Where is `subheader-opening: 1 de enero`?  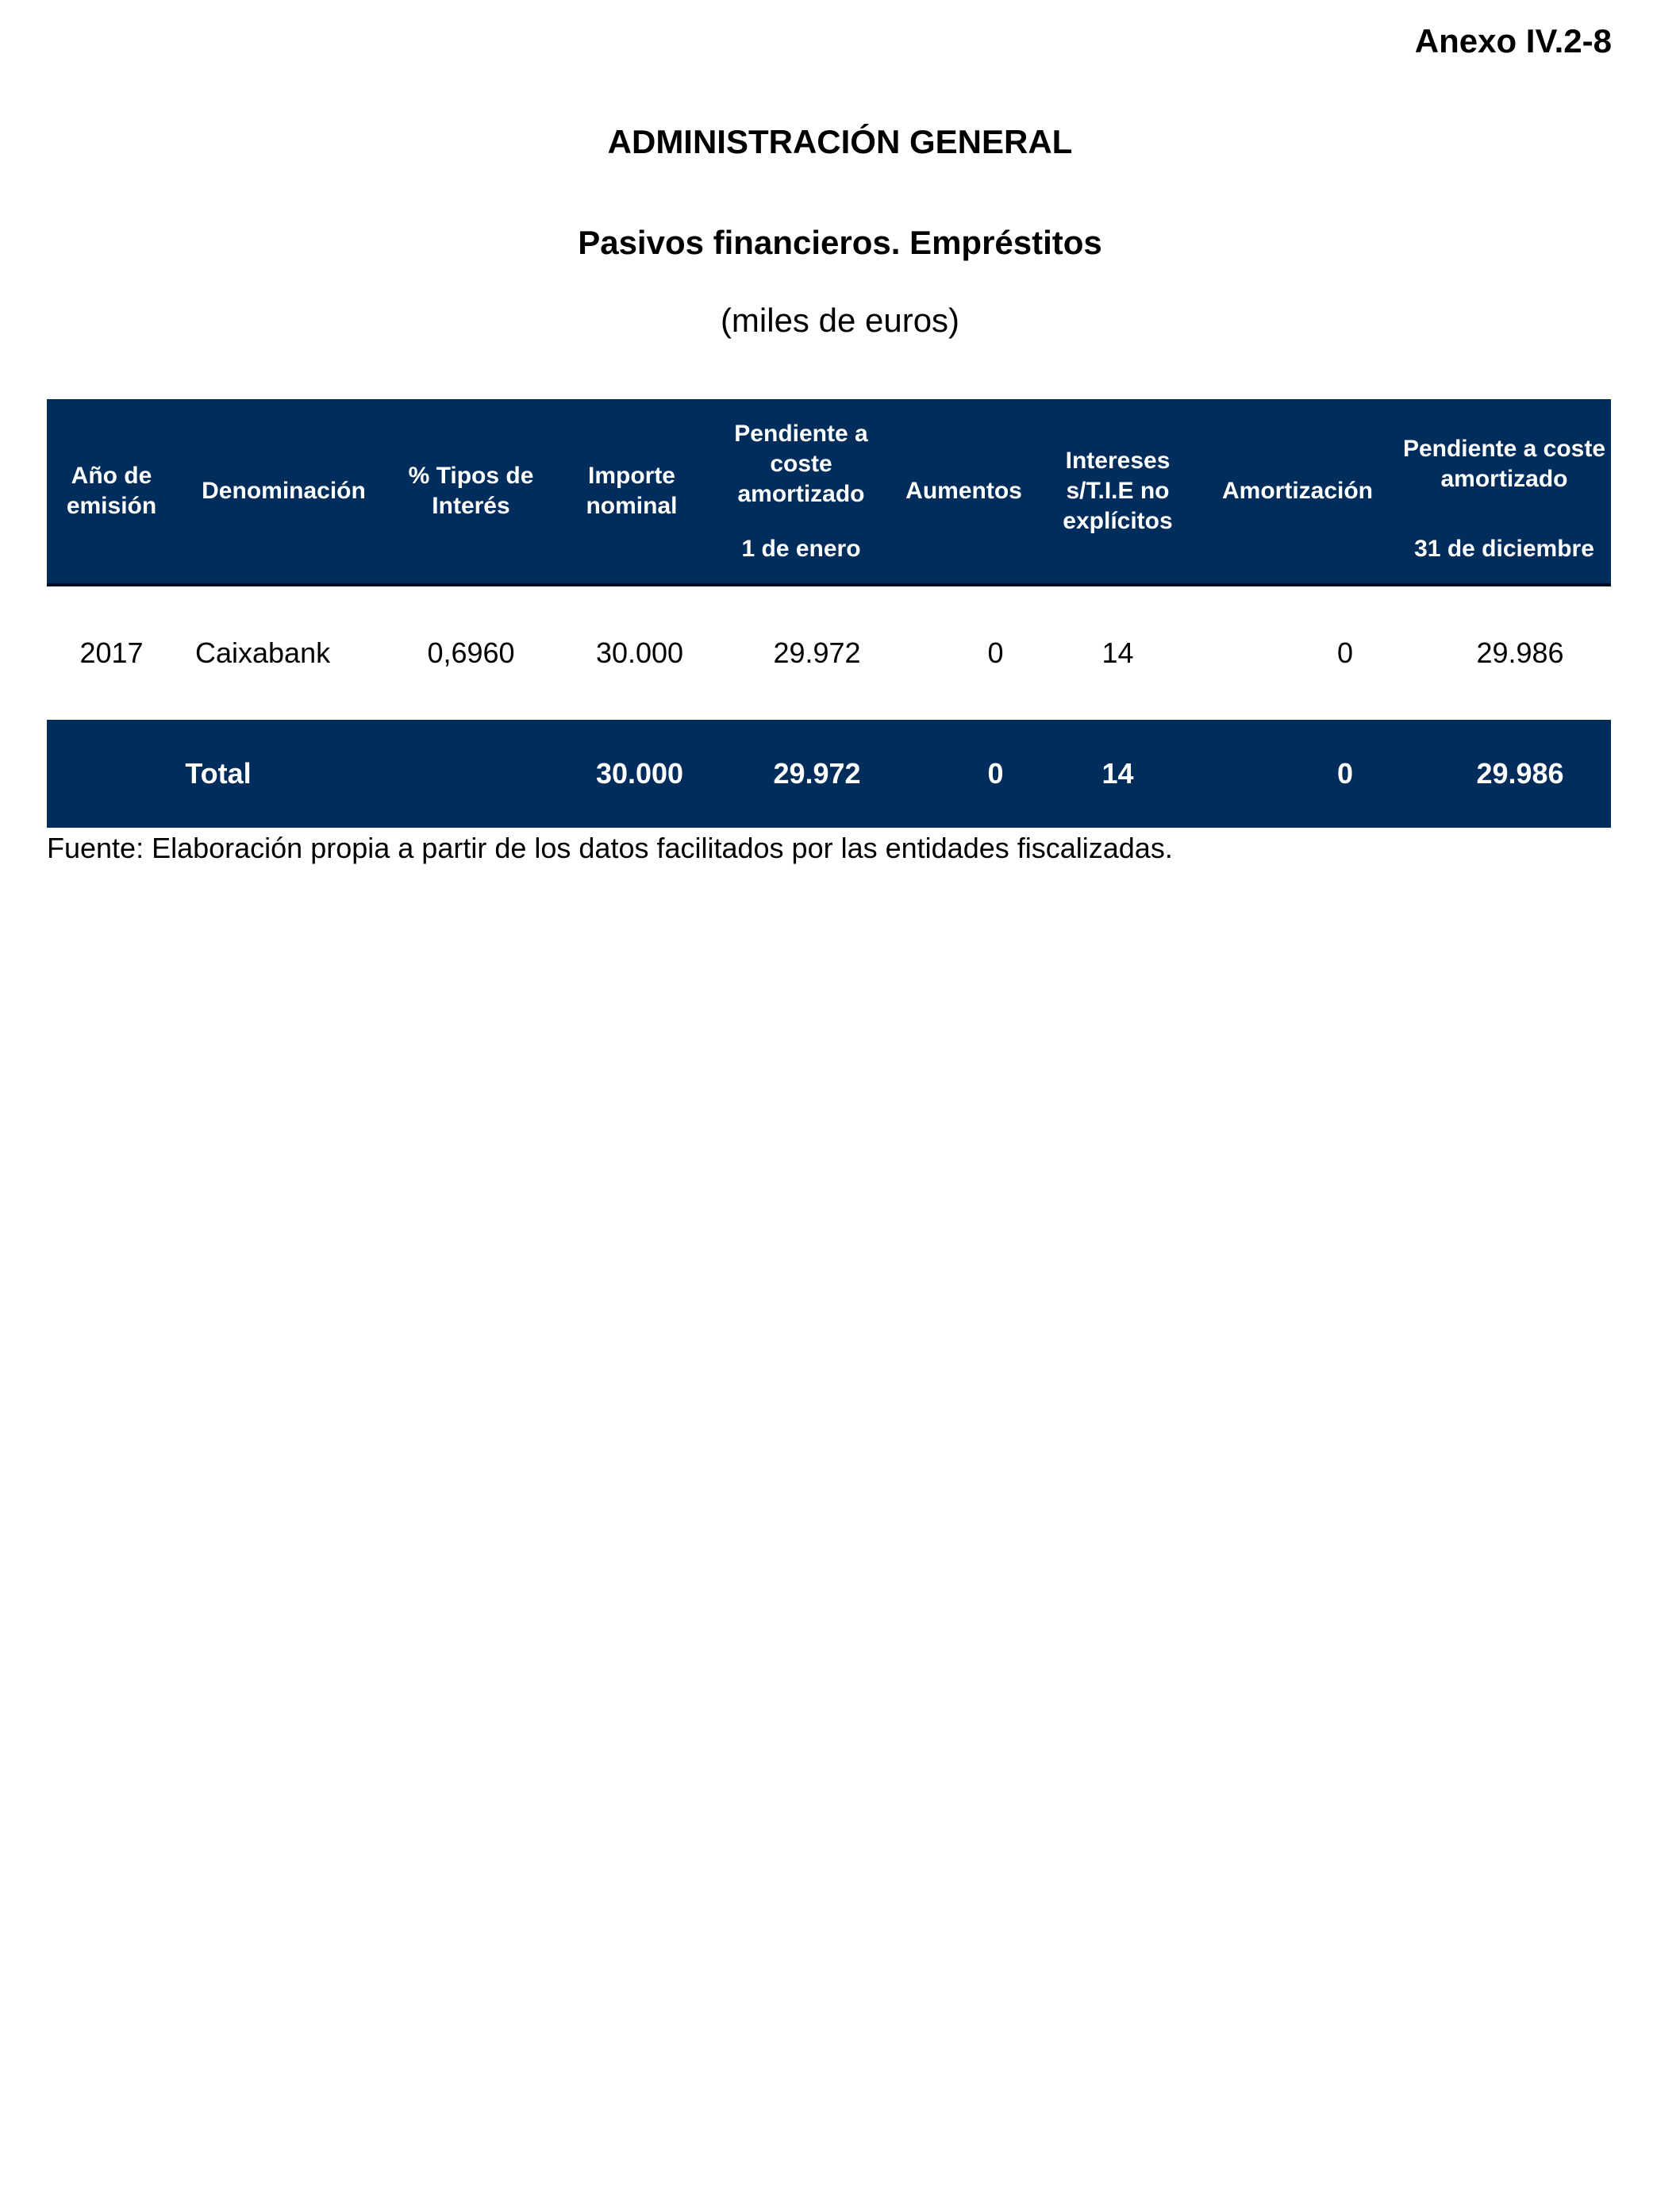 subheader-opening: 1 de enero is located at coordinates (801, 549).